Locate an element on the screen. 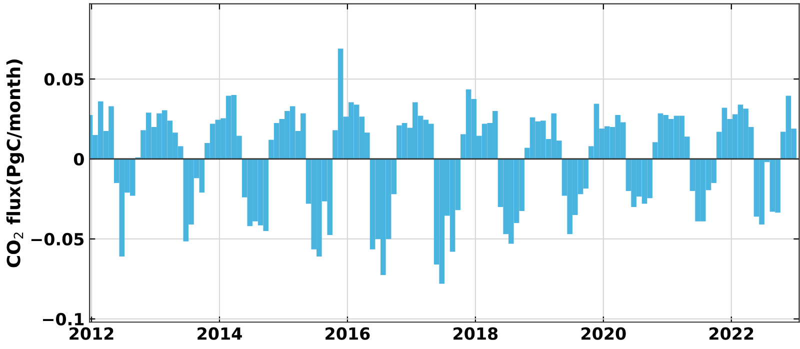  x-tick-label: 2016 is located at coordinates (348, 333).